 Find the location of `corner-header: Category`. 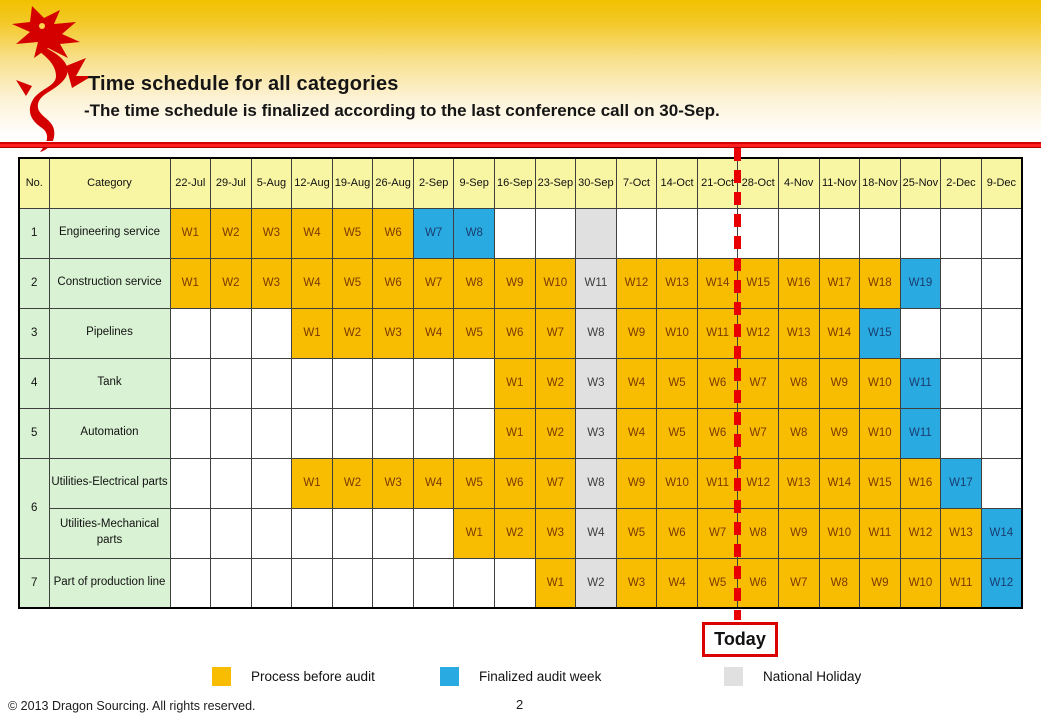

corner-header: Category is located at coordinates (109, 183).